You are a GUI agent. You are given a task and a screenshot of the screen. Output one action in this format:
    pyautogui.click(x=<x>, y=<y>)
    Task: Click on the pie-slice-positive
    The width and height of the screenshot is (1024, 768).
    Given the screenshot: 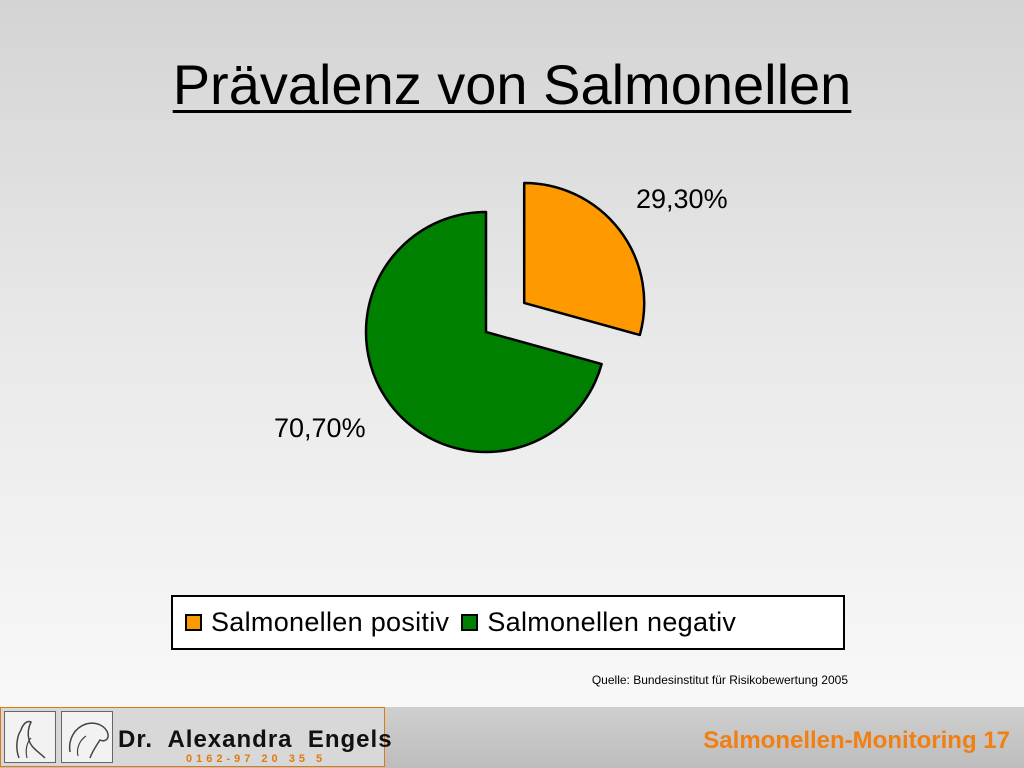 What is the action you would take?
    pyautogui.click(x=584, y=259)
    